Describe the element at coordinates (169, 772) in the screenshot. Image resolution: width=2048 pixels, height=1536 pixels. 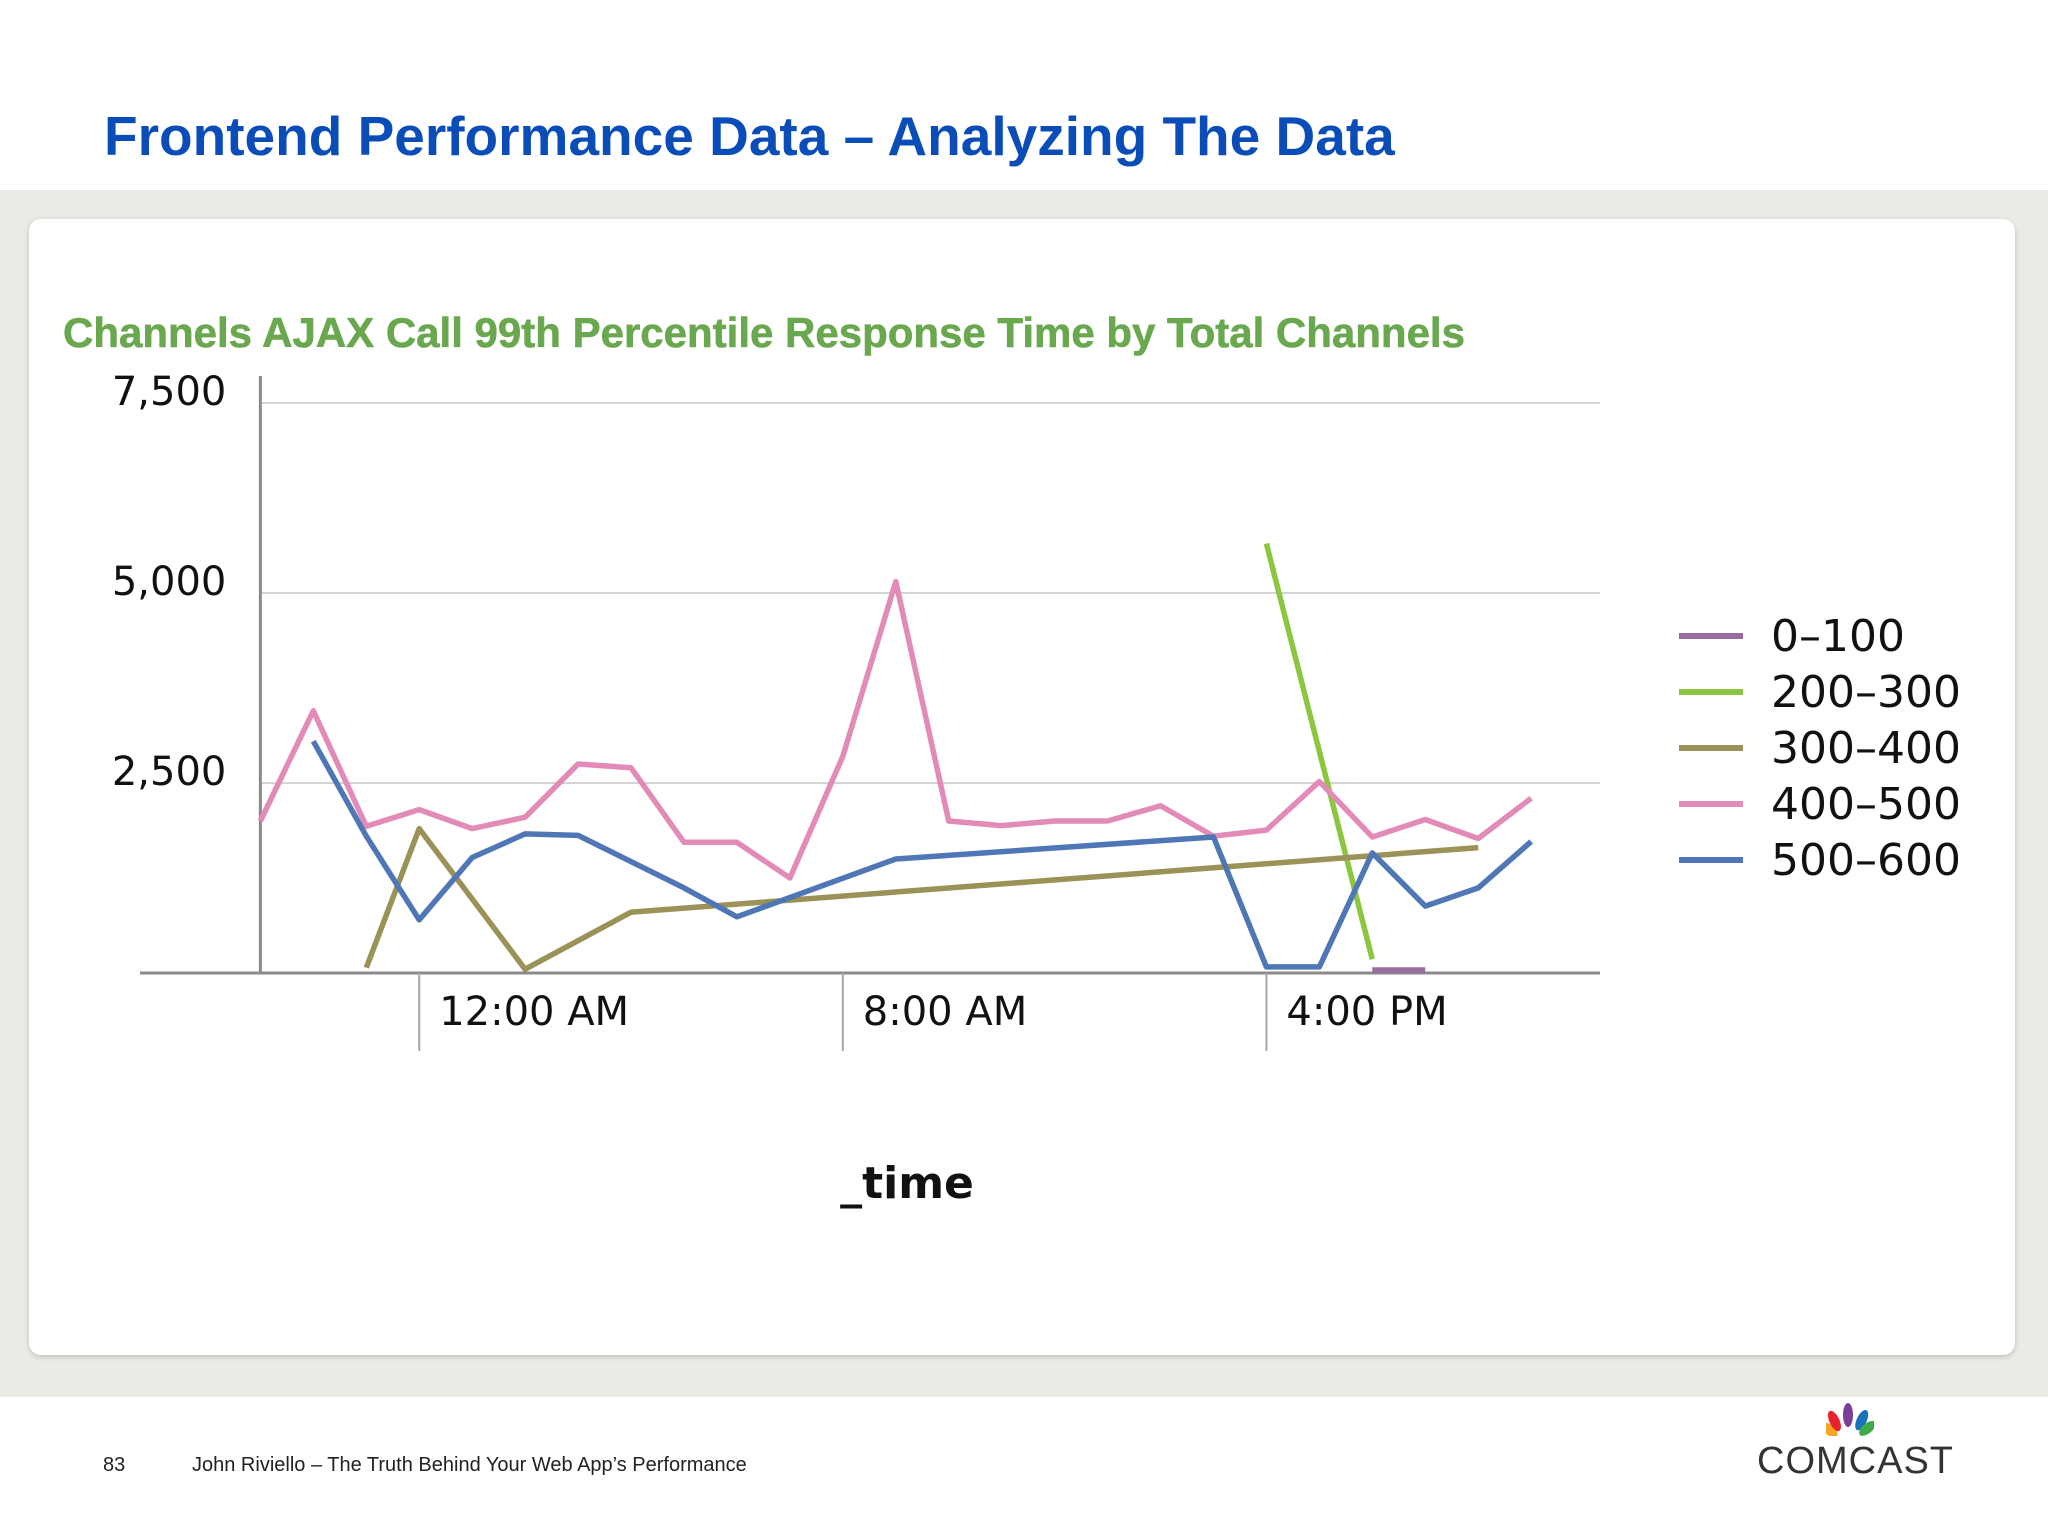
I see `y-tick-label: 2,500` at that location.